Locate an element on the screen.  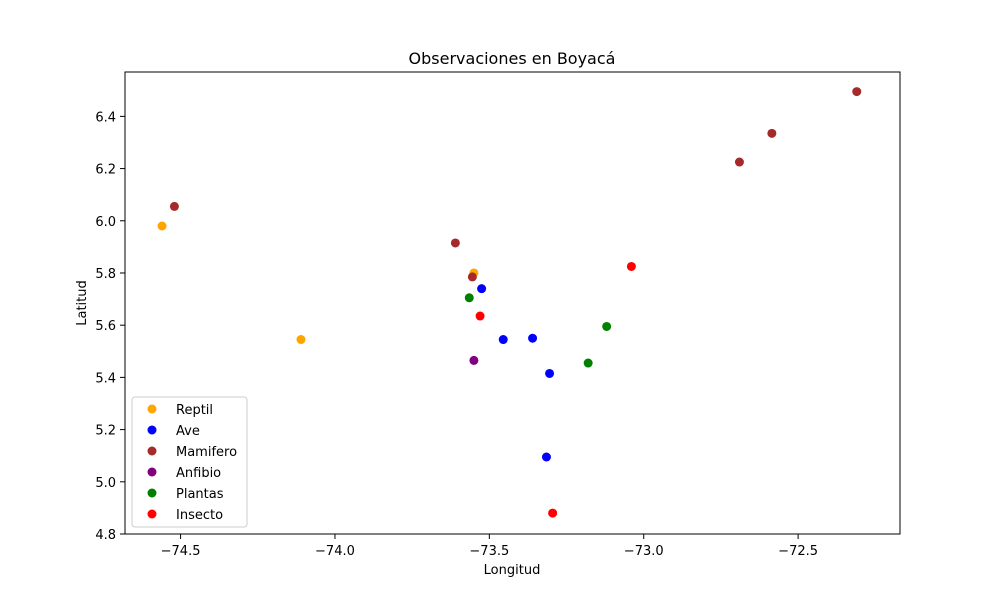
legend-marker-reptil is located at coordinates (152, 409).